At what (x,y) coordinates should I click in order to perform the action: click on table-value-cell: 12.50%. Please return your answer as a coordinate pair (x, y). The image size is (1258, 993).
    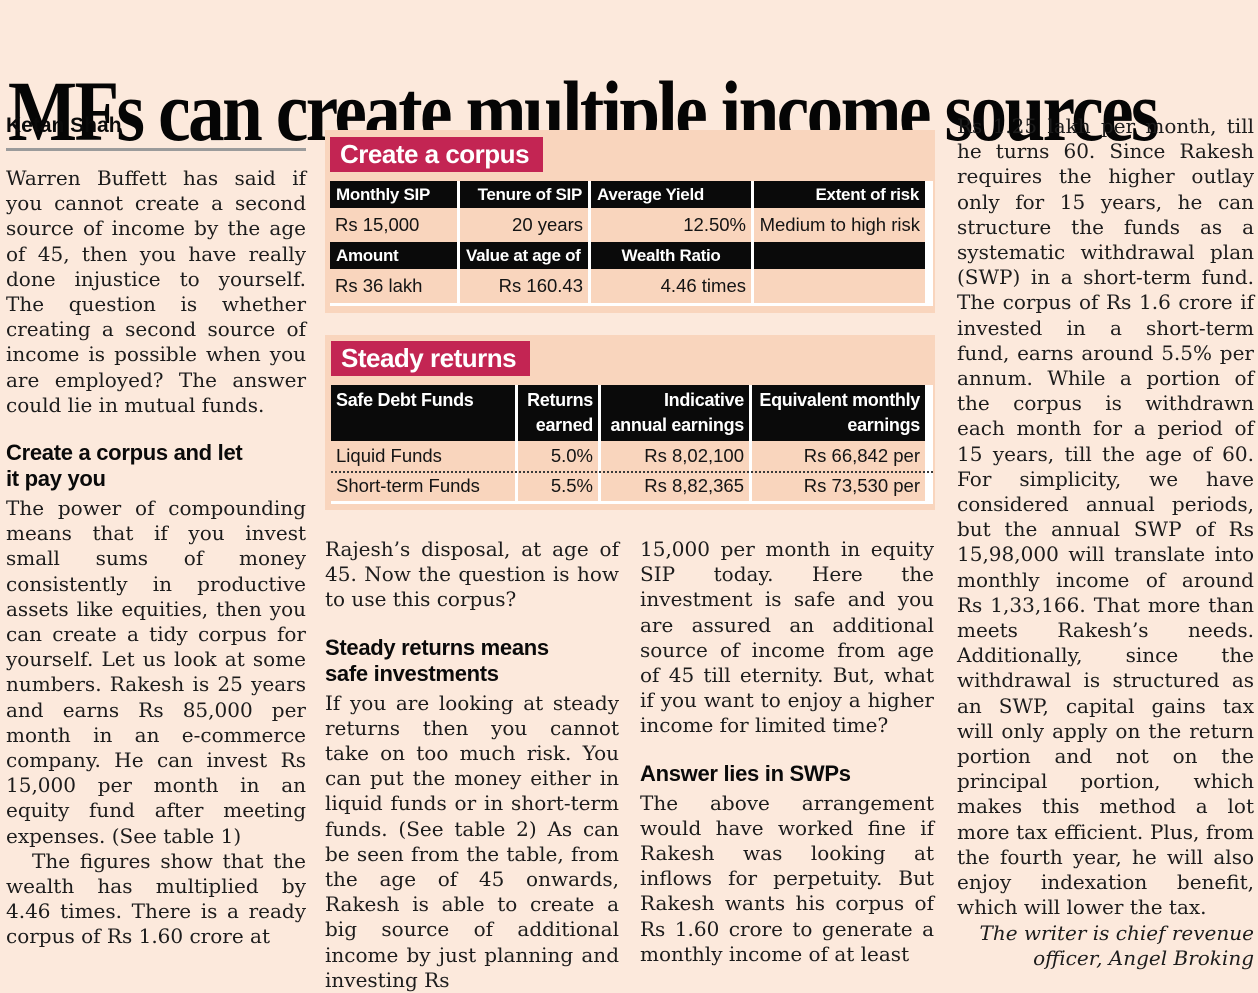
    Looking at the image, I should click on (671, 225).